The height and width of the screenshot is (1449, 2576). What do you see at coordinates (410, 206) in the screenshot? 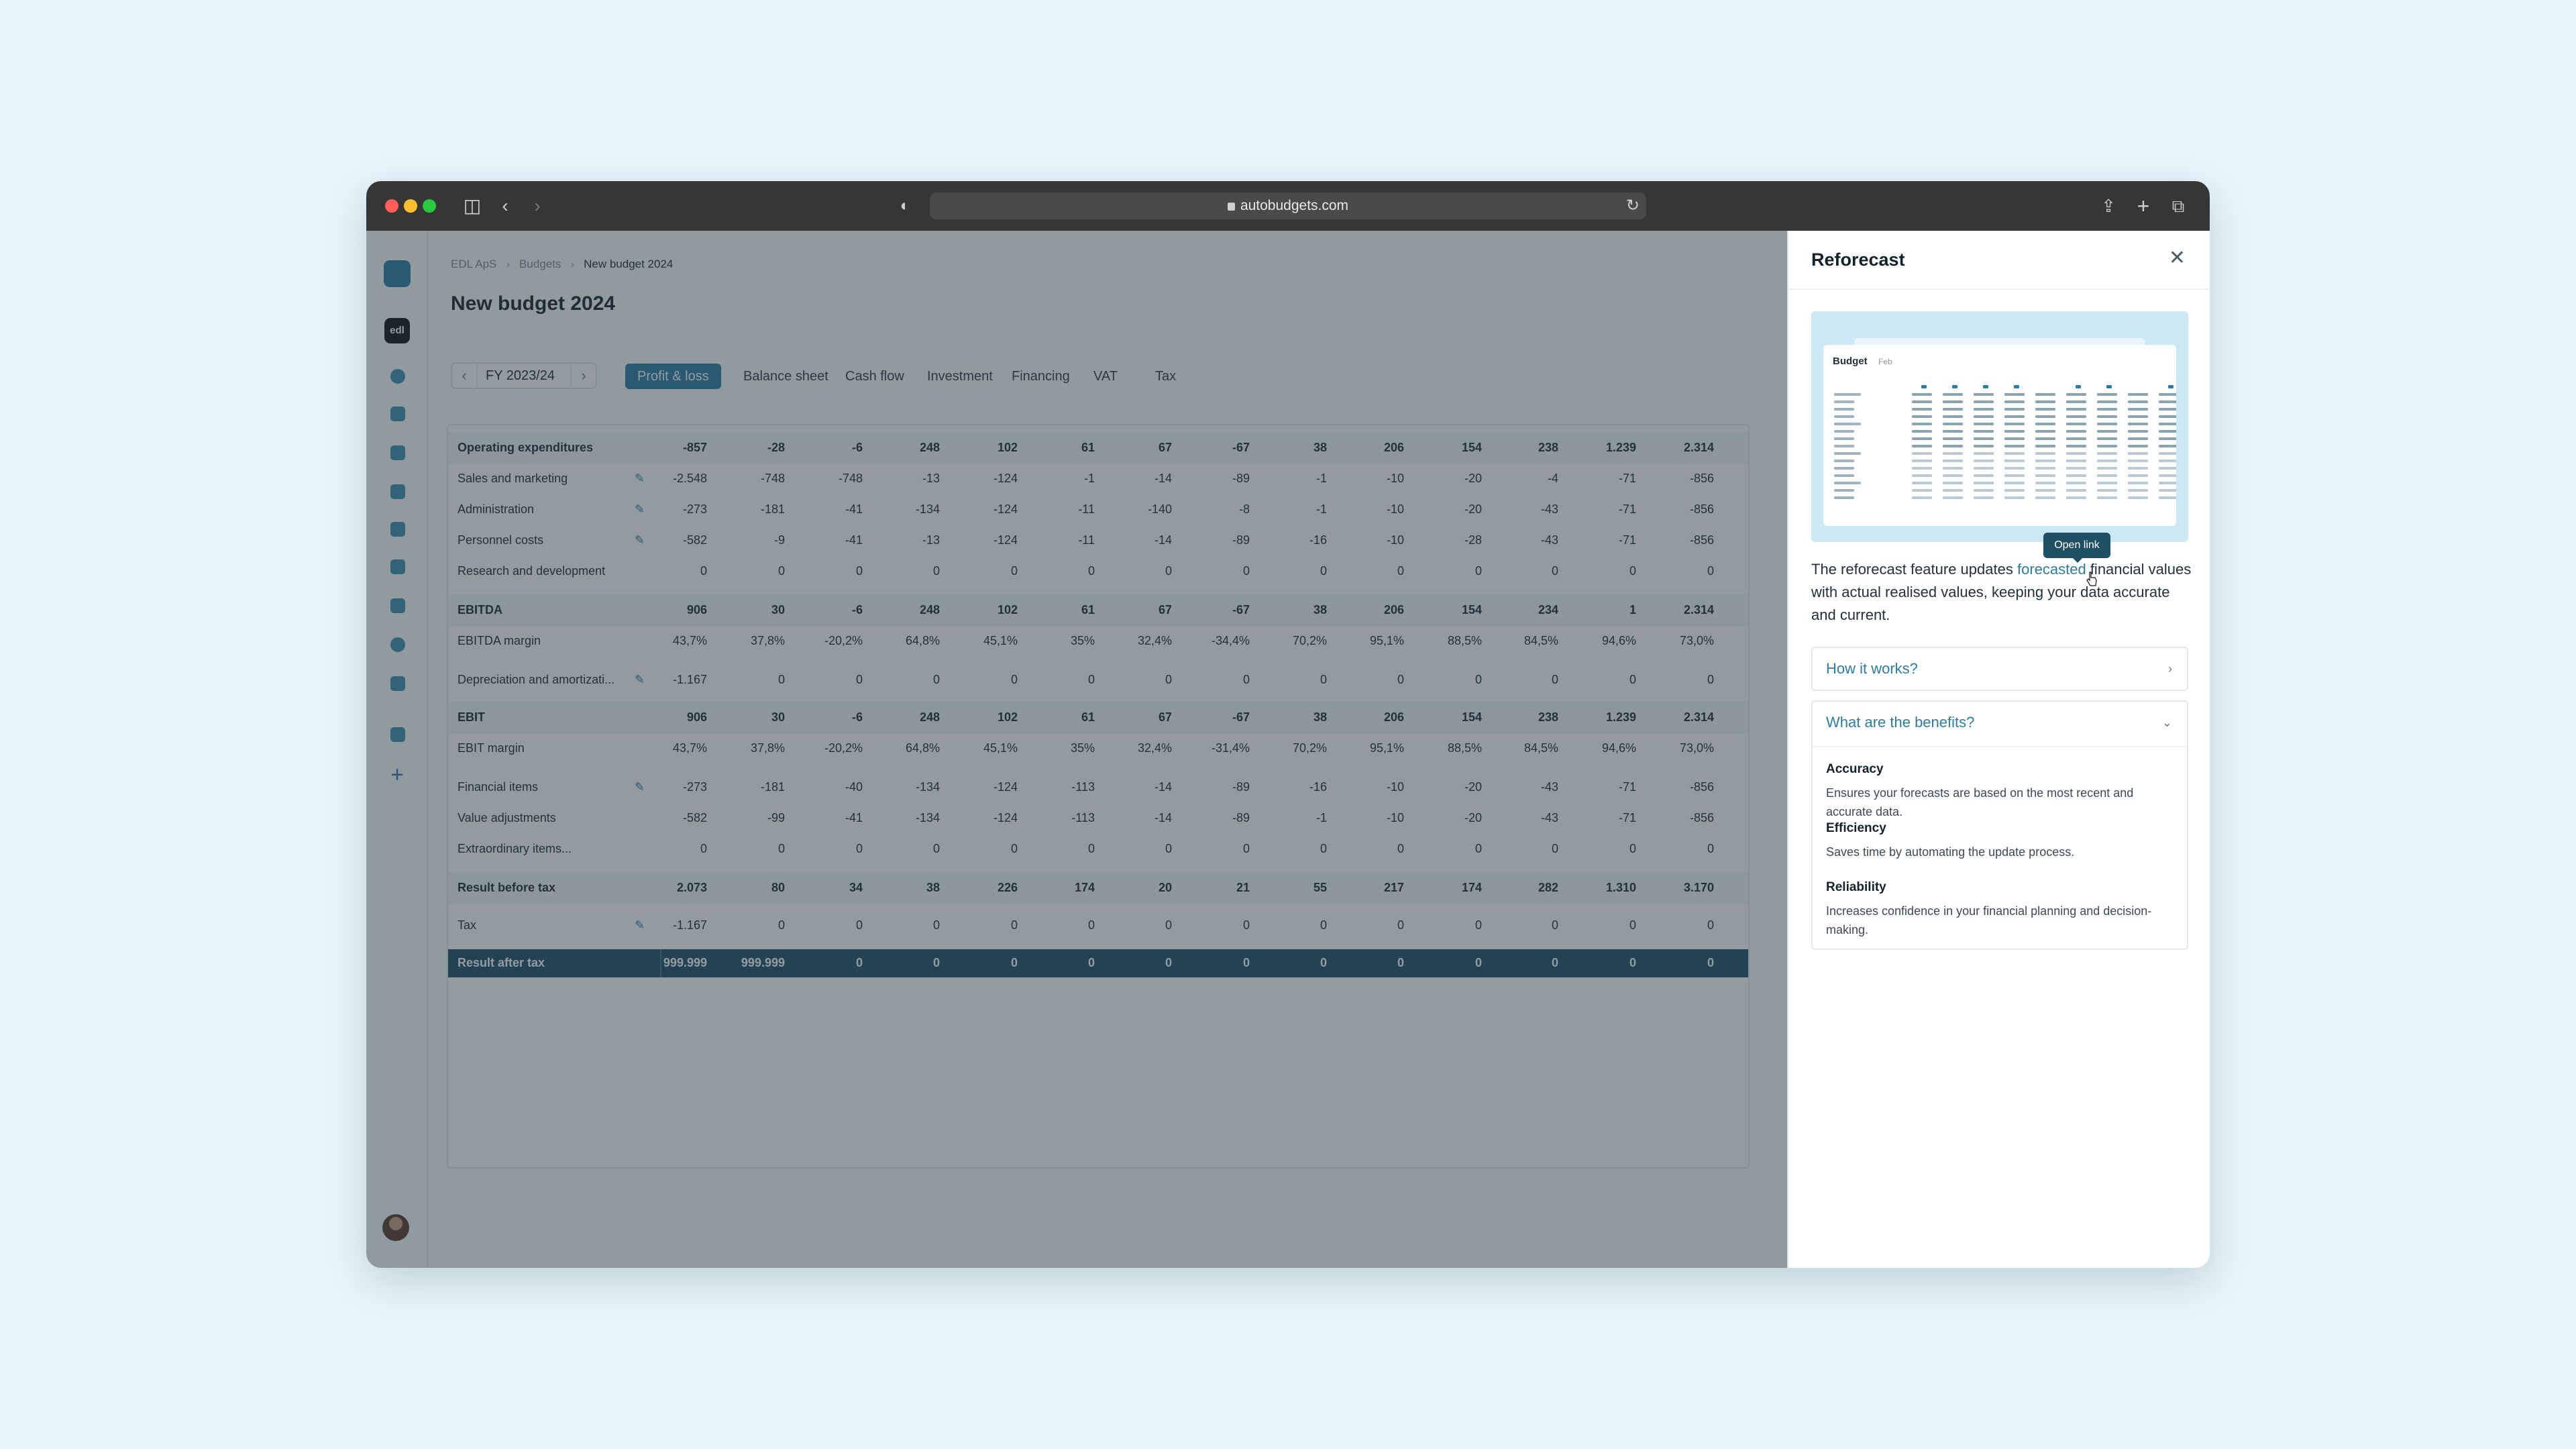
I see `minimize-window-button` at bounding box center [410, 206].